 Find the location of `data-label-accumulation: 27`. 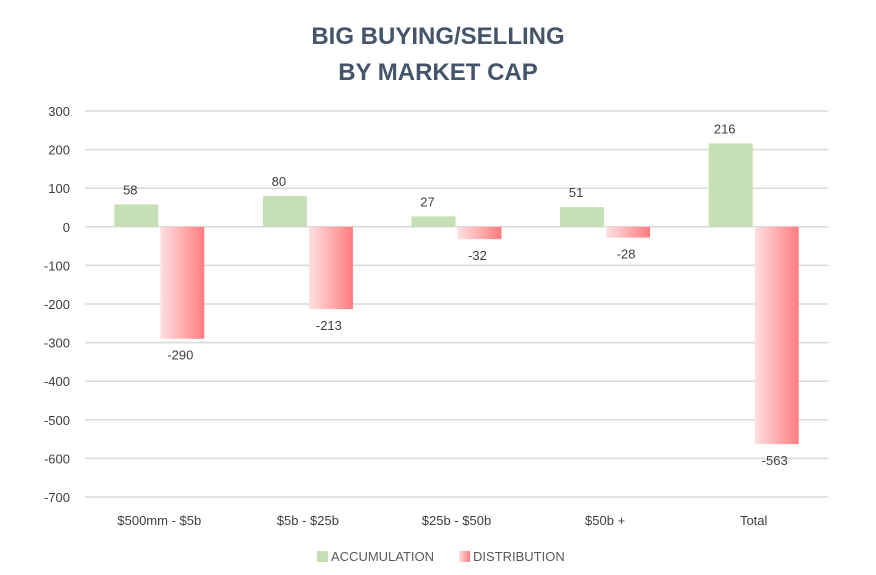

data-label-accumulation: 27 is located at coordinates (427, 201).